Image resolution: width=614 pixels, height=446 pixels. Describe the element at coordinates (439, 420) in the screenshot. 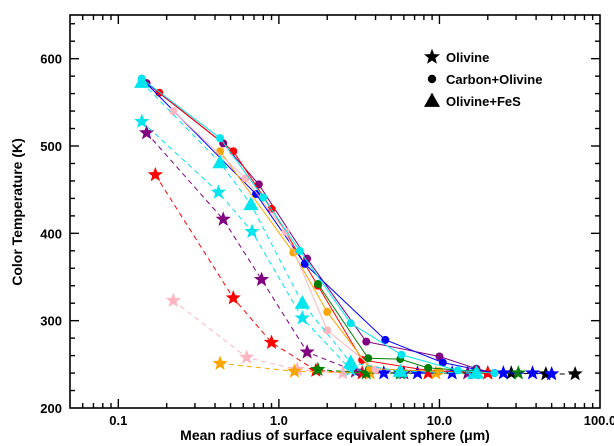

I see `x-tick-label: 10.0` at that location.